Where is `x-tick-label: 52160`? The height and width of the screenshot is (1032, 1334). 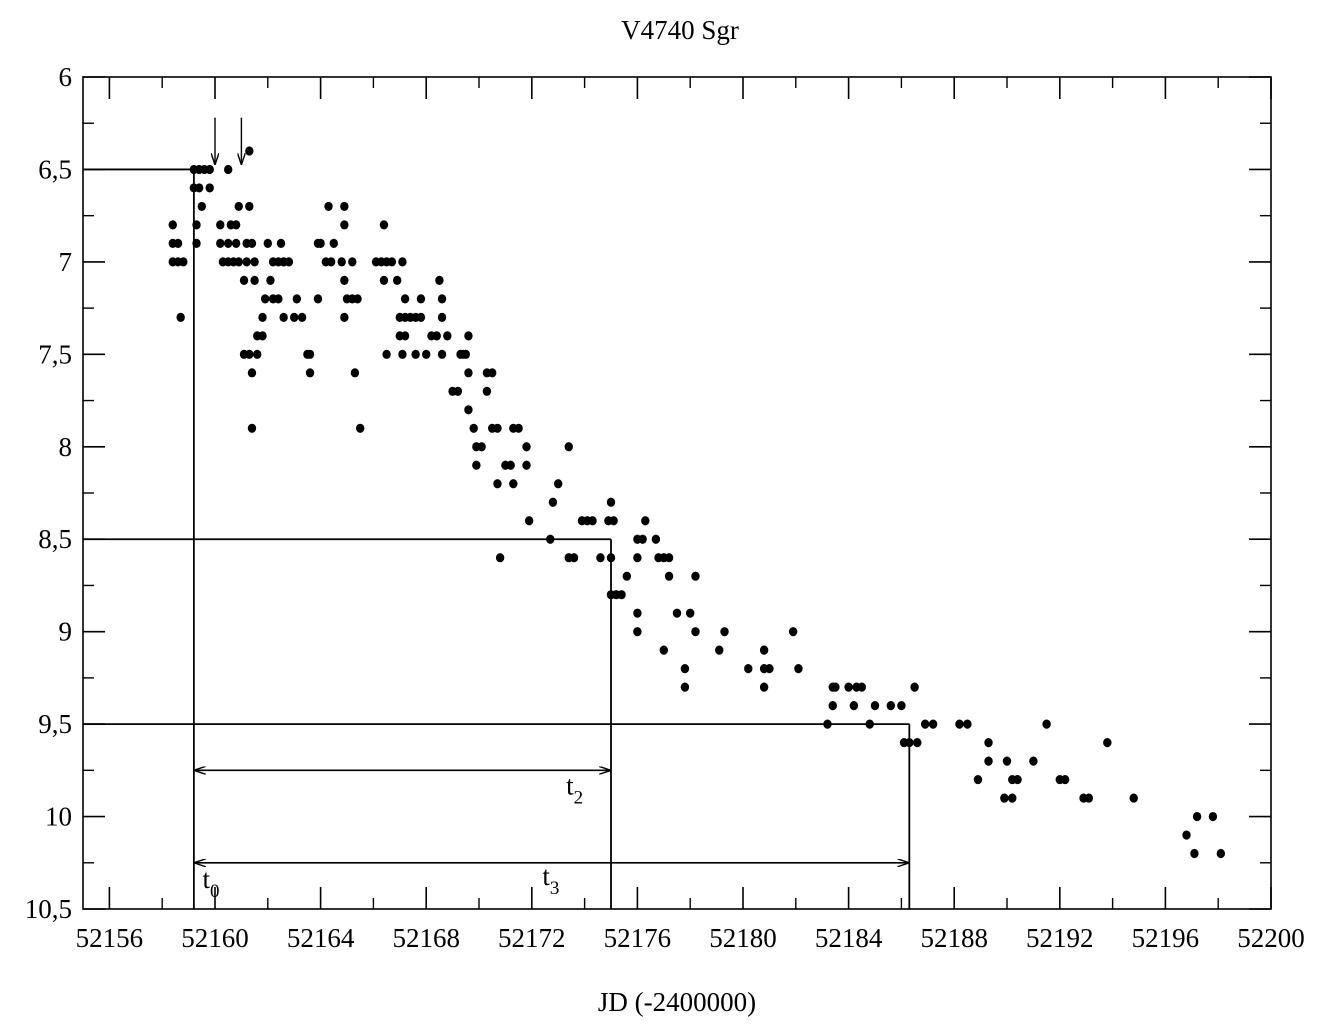
x-tick-label: 52160 is located at coordinates (215, 938).